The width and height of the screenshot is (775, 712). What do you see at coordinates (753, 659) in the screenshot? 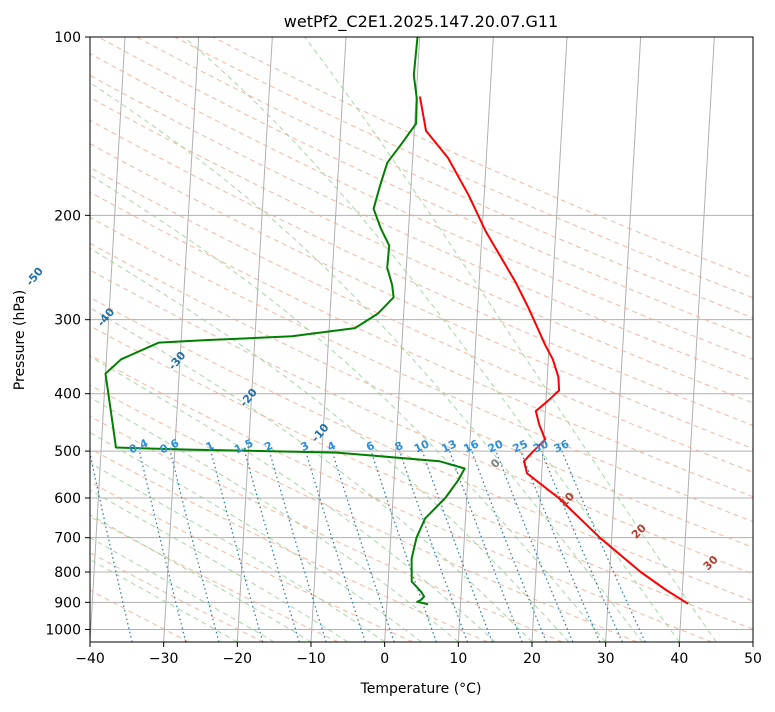
I see `x-tick-label: 50` at bounding box center [753, 659].